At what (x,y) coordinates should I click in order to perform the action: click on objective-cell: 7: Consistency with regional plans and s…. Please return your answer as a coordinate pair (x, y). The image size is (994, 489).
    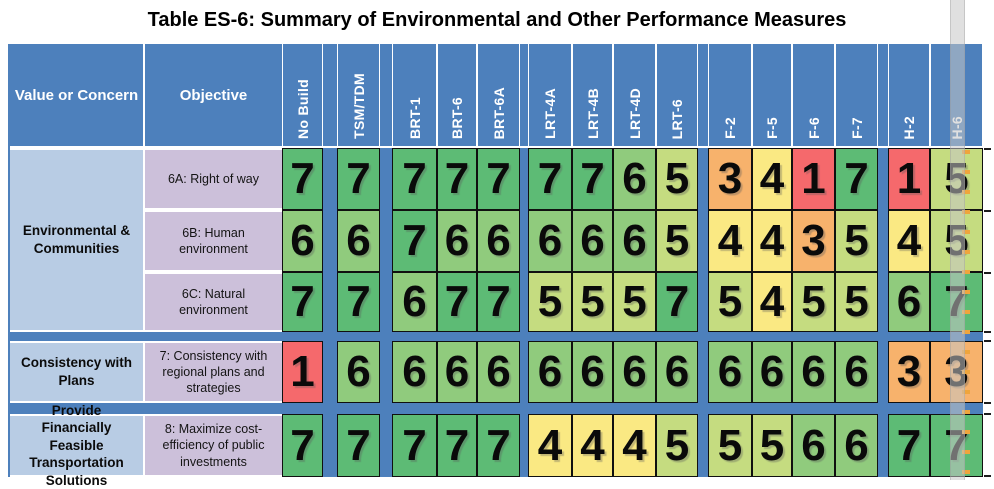
    Looking at the image, I should click on (213, 372).